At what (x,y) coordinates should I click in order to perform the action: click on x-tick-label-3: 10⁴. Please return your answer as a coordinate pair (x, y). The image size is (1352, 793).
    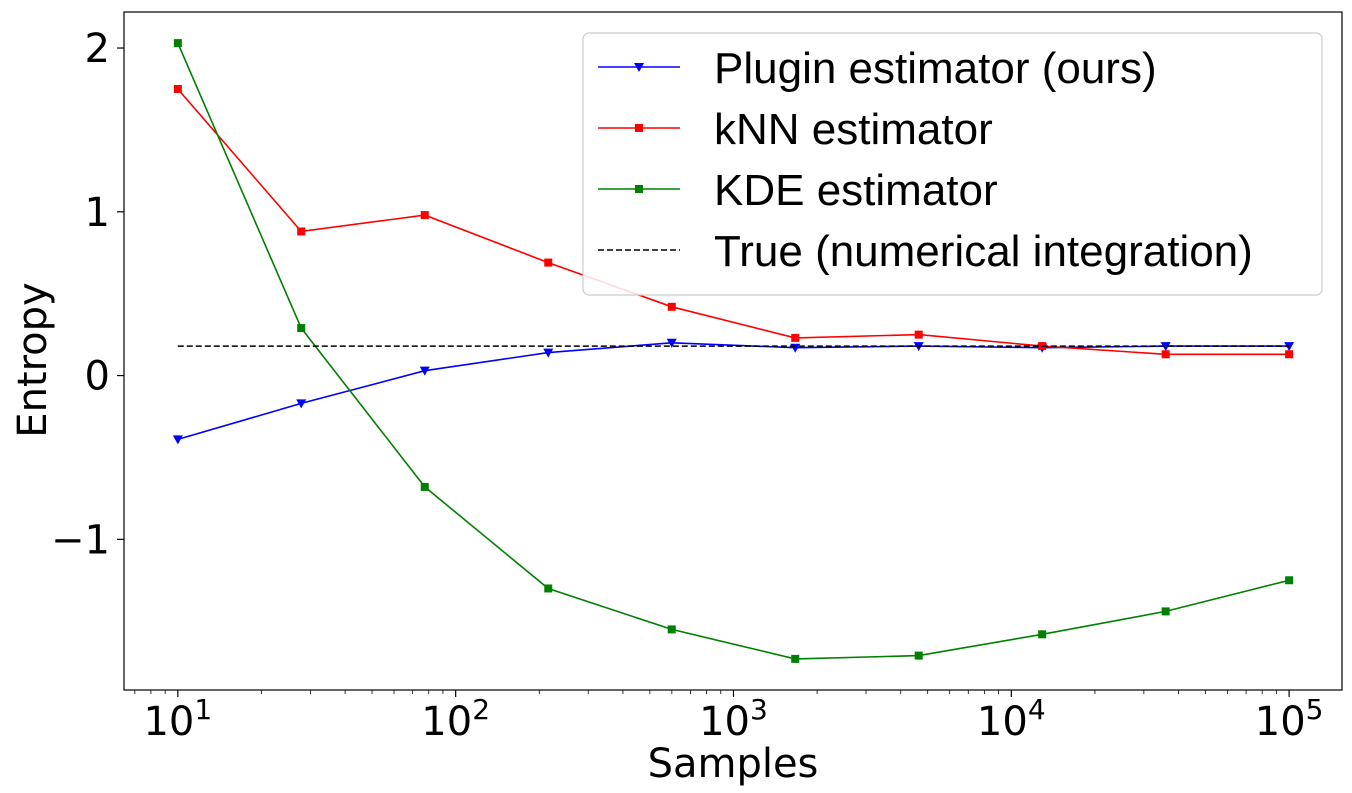
    Looking at the image, I should click on (1011, 719).